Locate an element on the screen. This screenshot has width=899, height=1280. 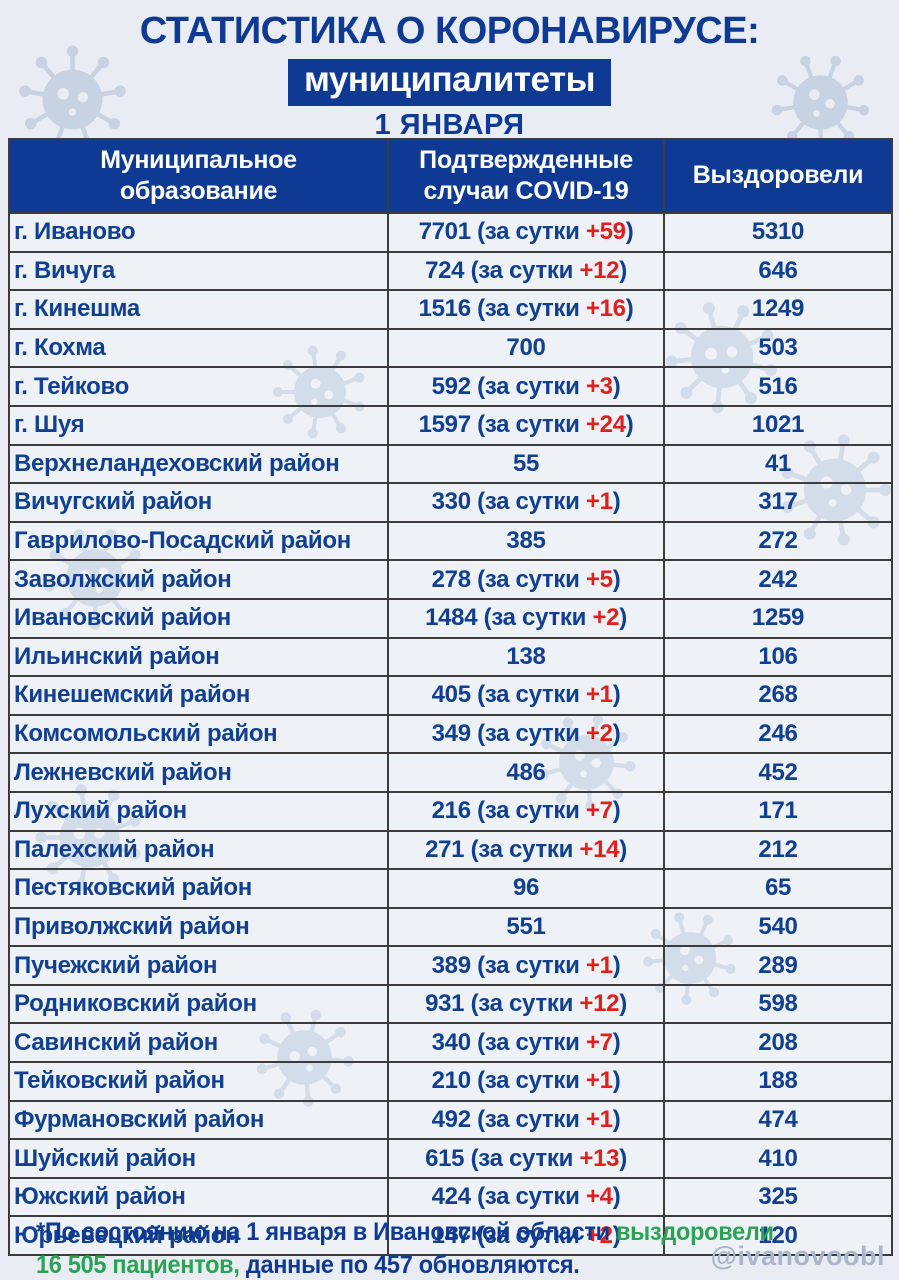
recovered-cell: 188 is located at coordinates (778, 1081).